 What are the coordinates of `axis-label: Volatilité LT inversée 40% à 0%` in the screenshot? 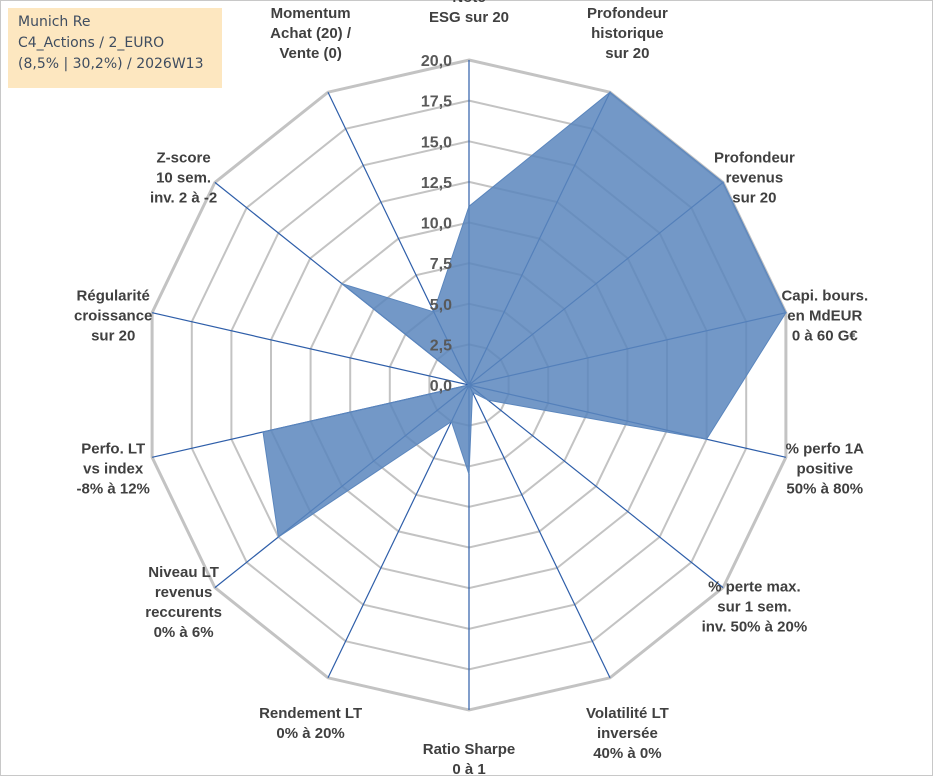 It's located at (627, 733).